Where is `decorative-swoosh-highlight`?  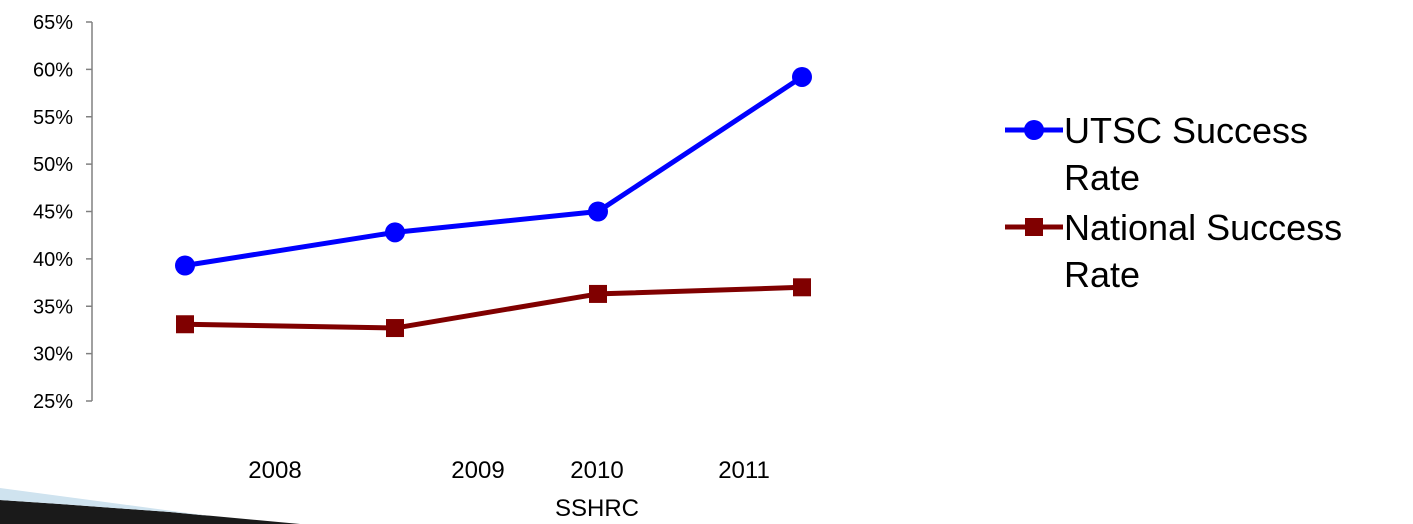
decorative-swoosh-highlight is located at coordinates (105, 502).